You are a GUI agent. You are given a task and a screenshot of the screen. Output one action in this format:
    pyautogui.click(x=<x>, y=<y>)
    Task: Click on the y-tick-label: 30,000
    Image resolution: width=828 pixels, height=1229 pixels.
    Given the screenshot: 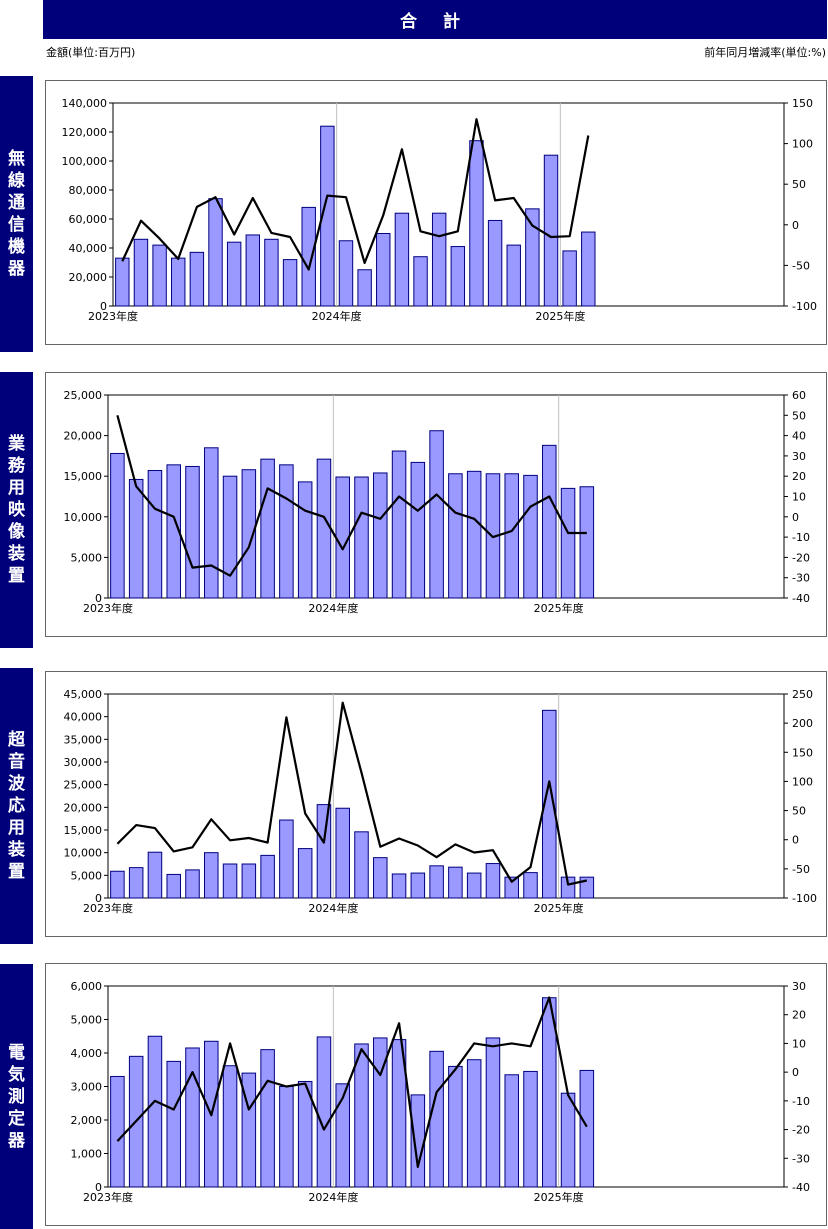 What is the action you would take?
    pyautogui.click(x=83, y=762)
    